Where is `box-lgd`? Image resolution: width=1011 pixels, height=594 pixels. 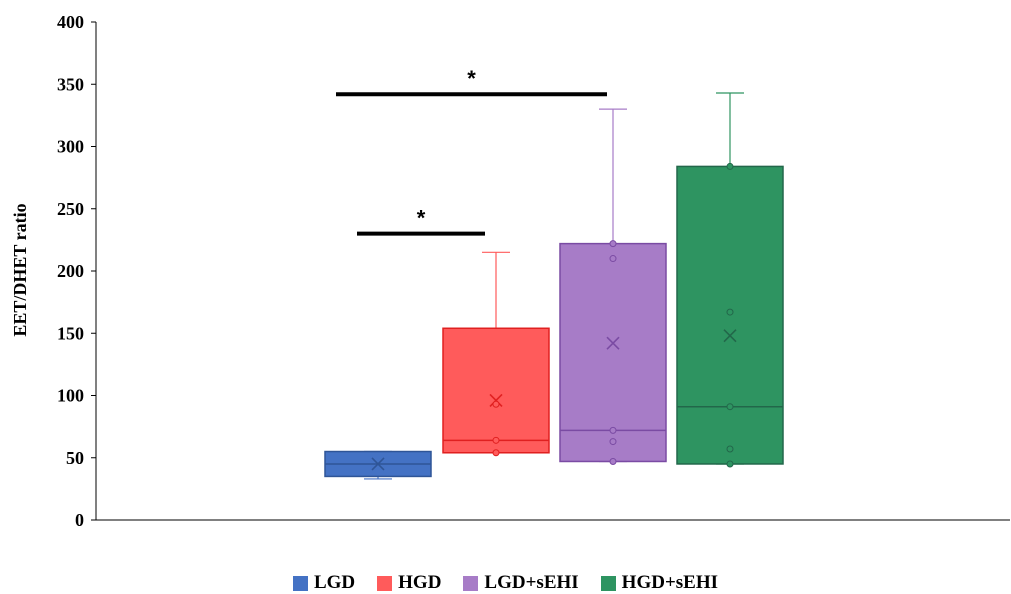
box-lgd is located at coordinates (378, 465).